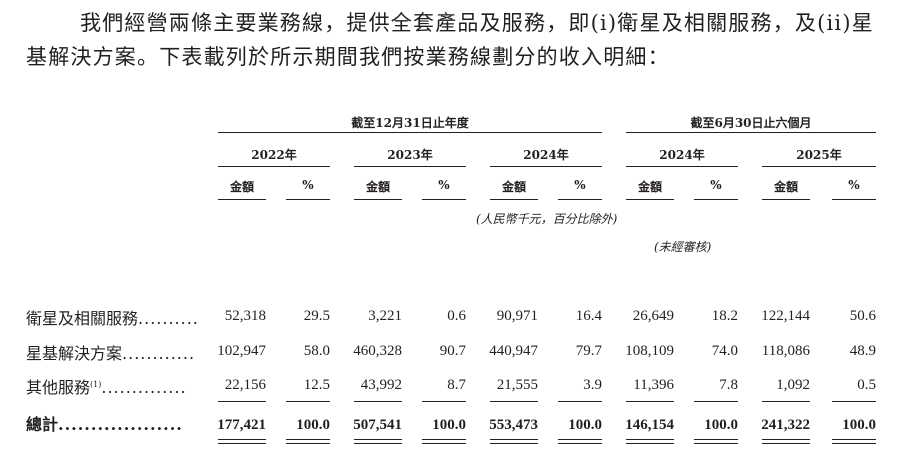  I want to click on cell-pct: 3.9, so click(592, 385).